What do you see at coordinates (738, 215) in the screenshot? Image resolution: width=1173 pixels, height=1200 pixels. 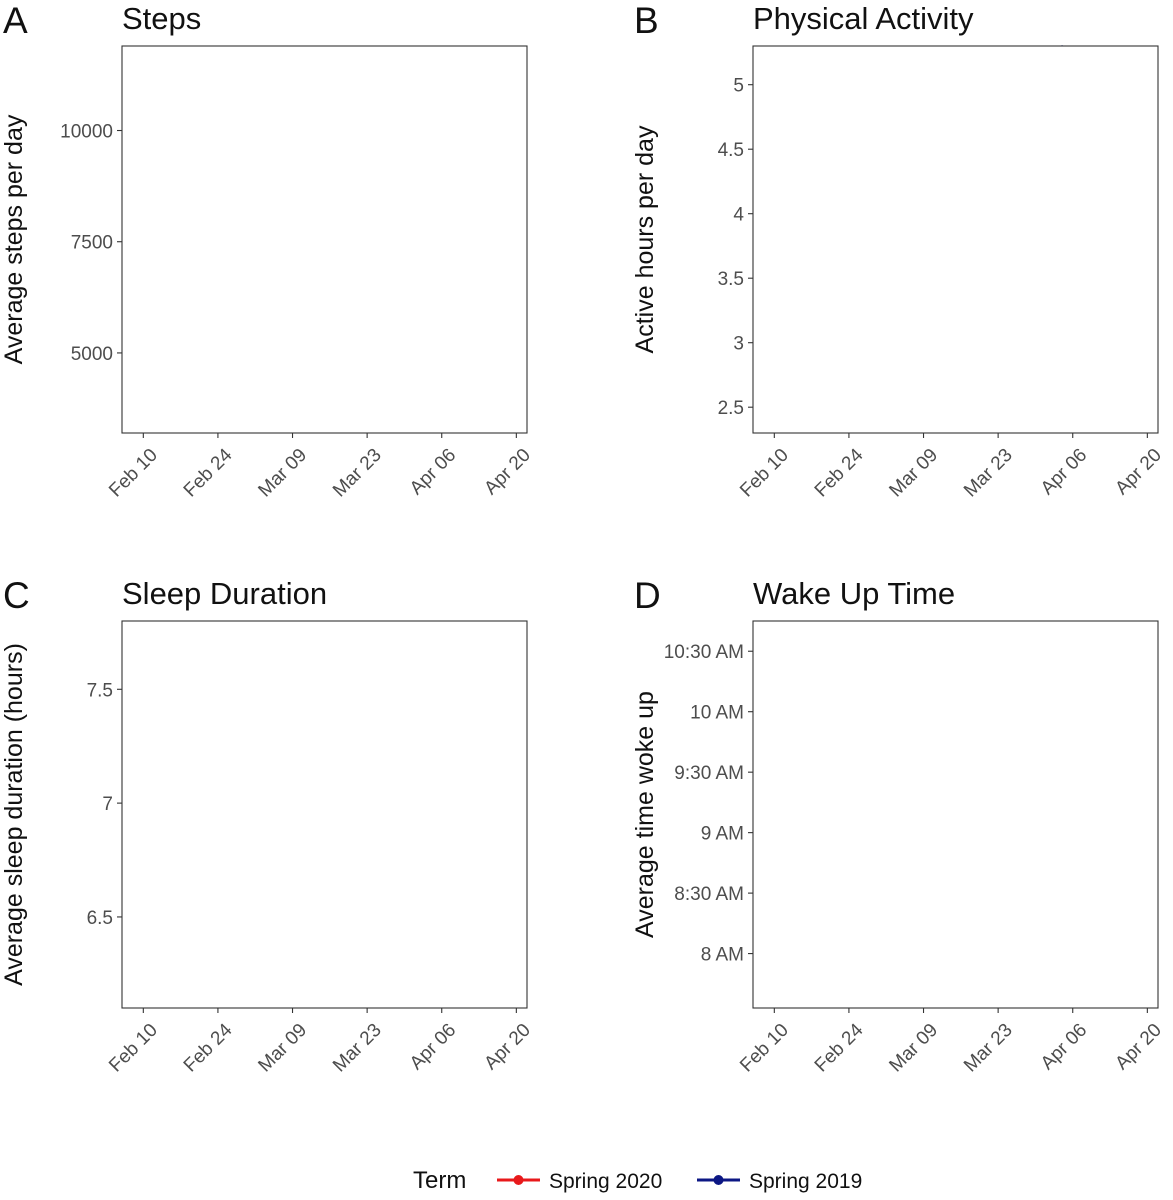 I see `y-tick-label-b-3: 4` at bounding box center [738, 215].